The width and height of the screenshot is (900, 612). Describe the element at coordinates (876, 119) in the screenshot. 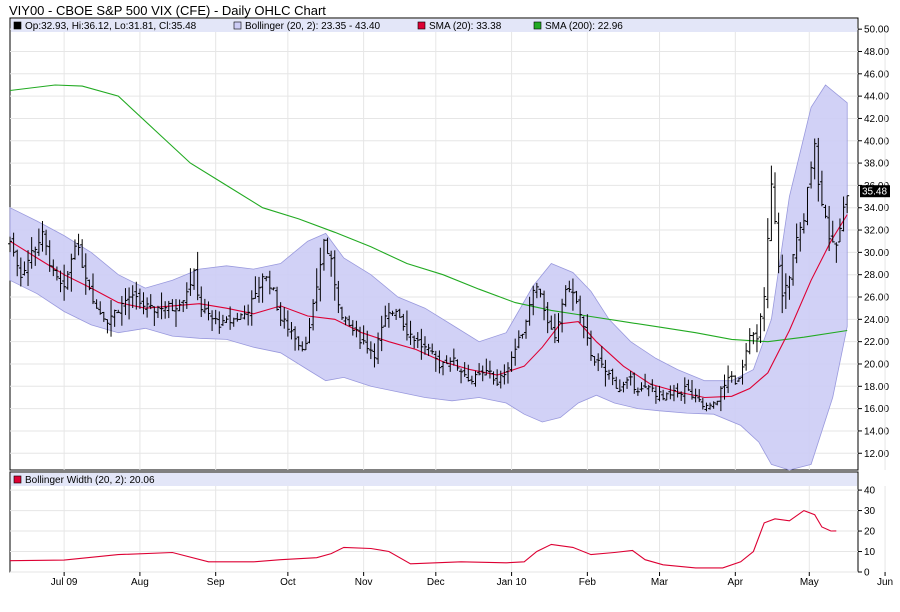

I see `price-tick-label: 42.00` at that location.